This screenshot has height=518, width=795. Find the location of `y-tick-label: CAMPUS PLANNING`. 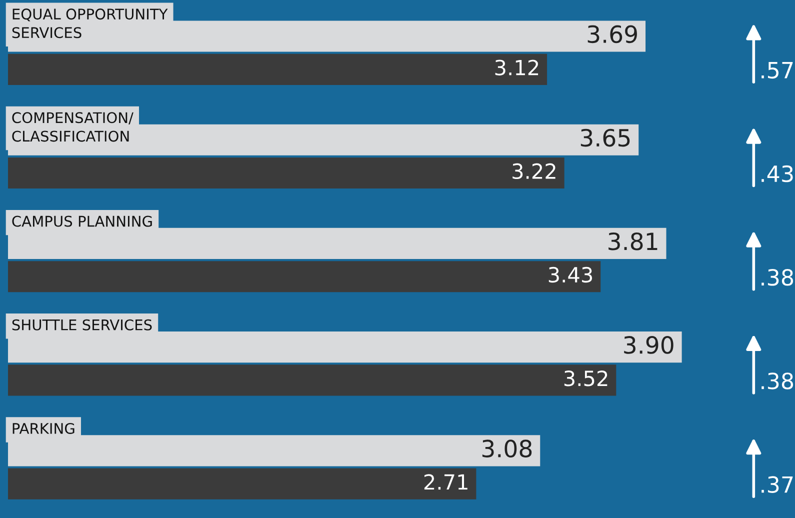

y-tick-label: CAMPUS PLANNING is located at coordinates (82, 221).